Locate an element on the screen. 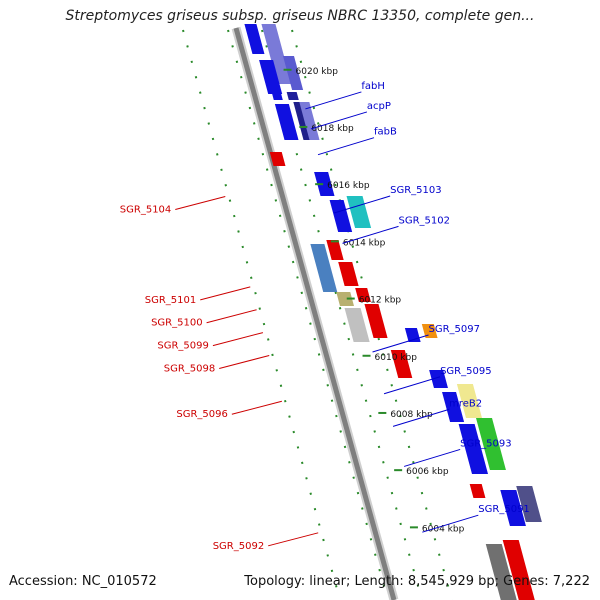  reverse-gene-label: SGR_5092 is located at coordinates (239, 546).